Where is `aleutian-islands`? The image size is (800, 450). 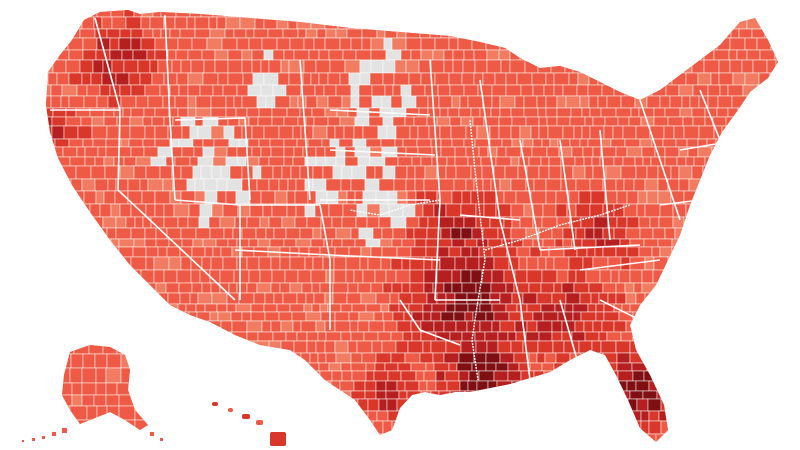 aleutian-islands is located at coordinates (92, 435).